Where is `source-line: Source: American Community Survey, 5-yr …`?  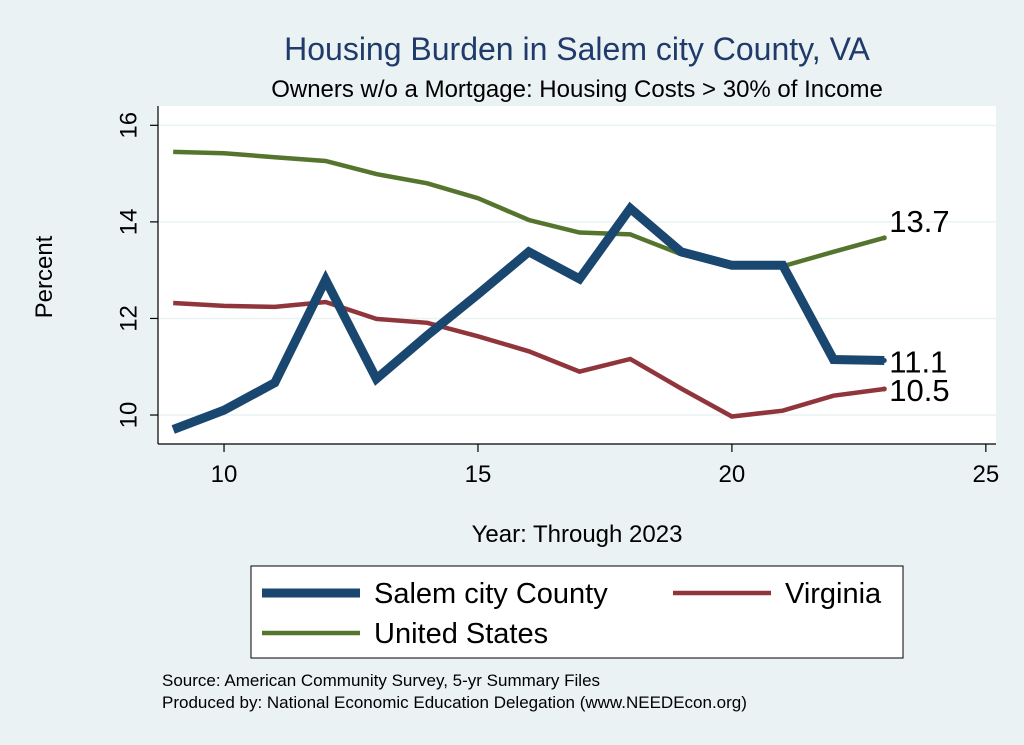 source-line: Source: American Community Survey, 5-yr … is located at coordinates (381, 680).